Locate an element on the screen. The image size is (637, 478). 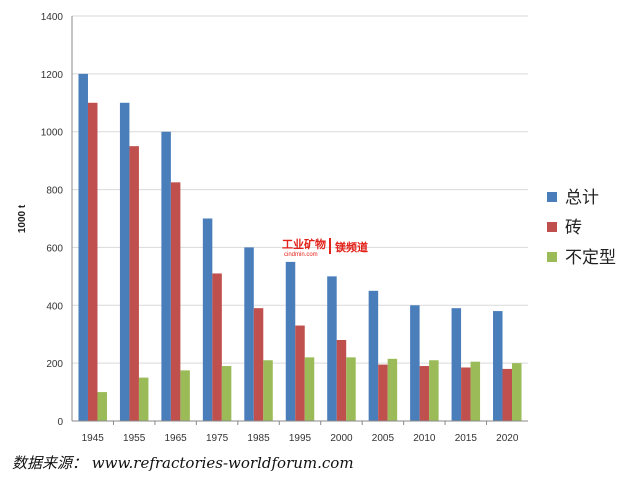
x-tick-label: 2010 is located at coordinates (424, 438).